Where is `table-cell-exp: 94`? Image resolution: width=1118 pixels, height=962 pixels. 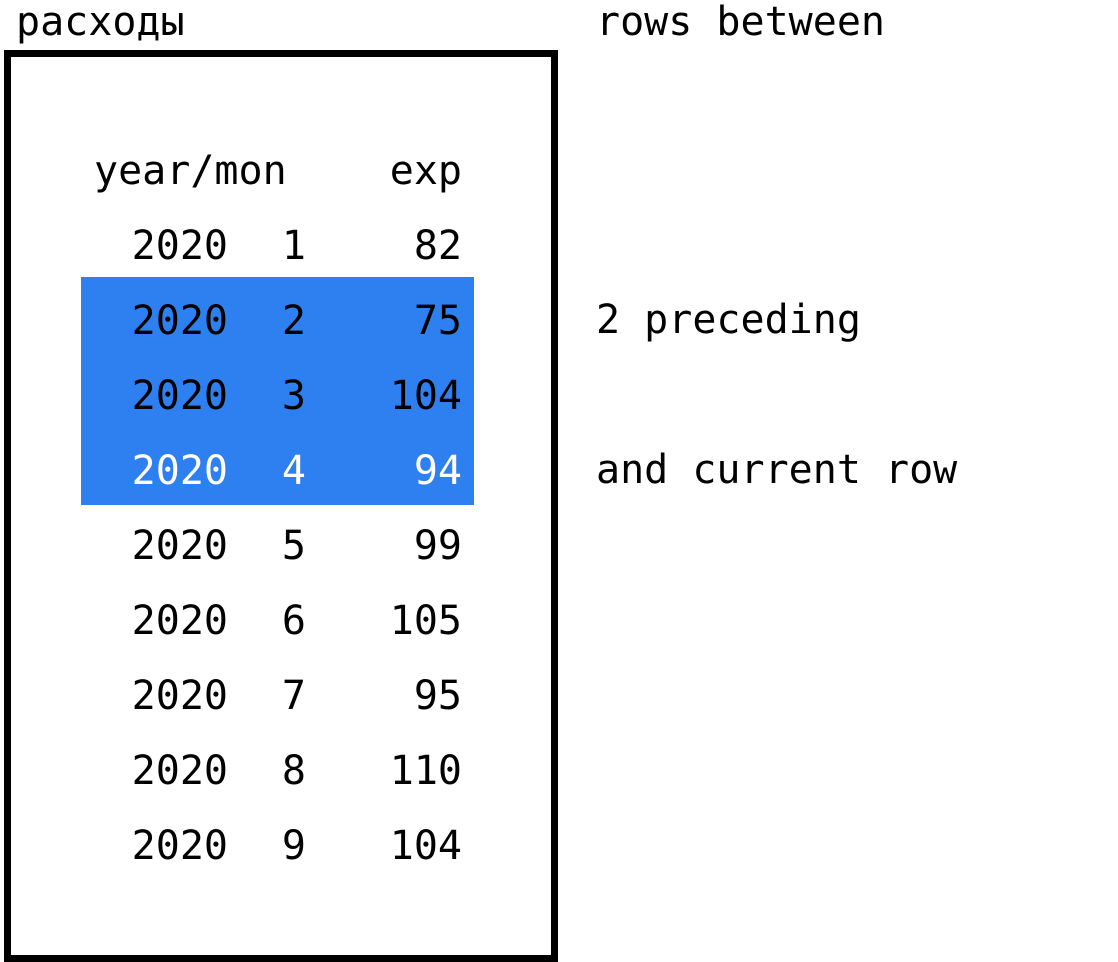 table-cell-exp: 94 is located at coordinates (437, 471).